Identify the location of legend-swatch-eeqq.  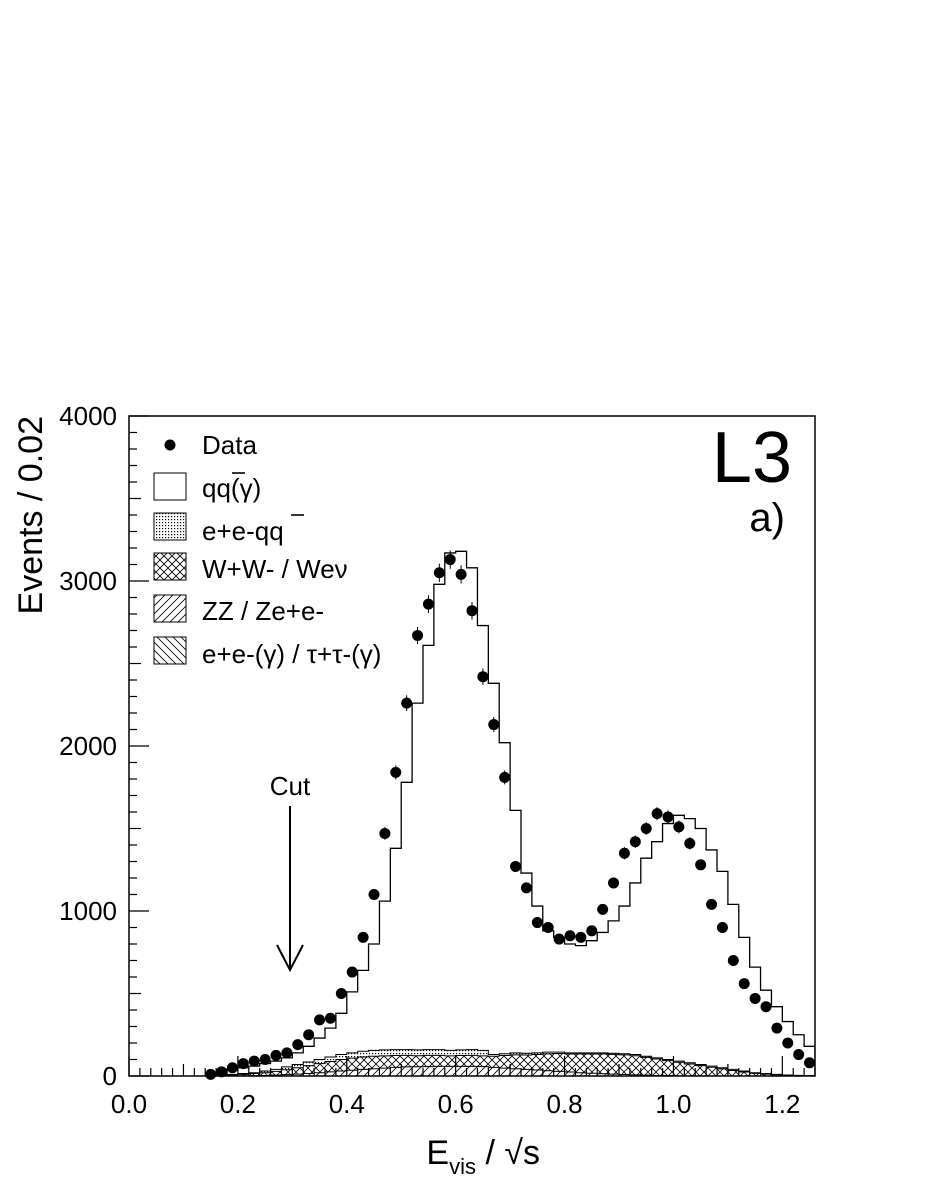
(170, 526).